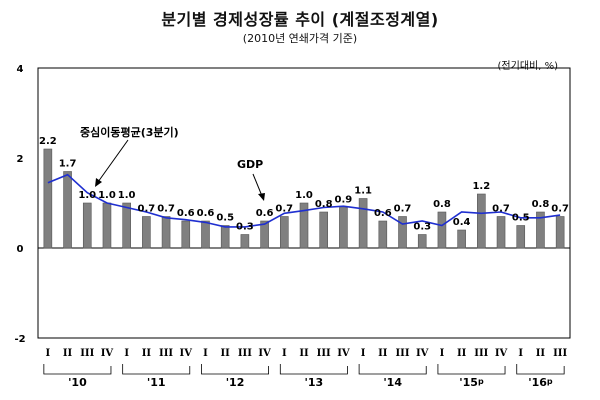 The height and width of the screenshot is (400, 600). I want to click on value-label: 2.2, so click(48, 141).